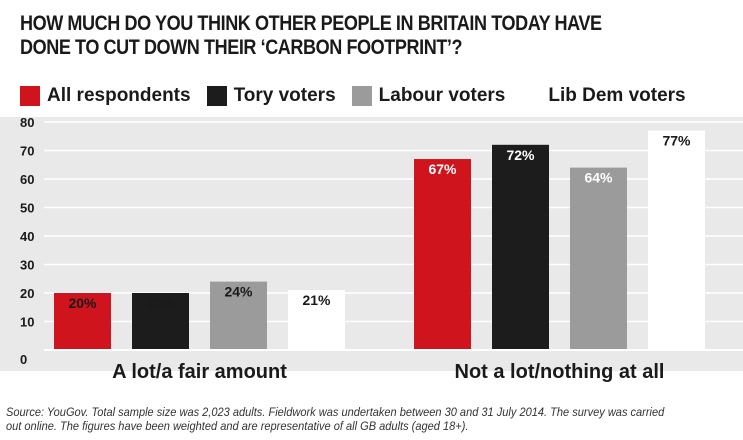 Image resolution: width=743 pixels, height=440 pixels. Describe the element at coordinates (27, 293) in the screenshot. I see `y-tick-label: 20` at that location.